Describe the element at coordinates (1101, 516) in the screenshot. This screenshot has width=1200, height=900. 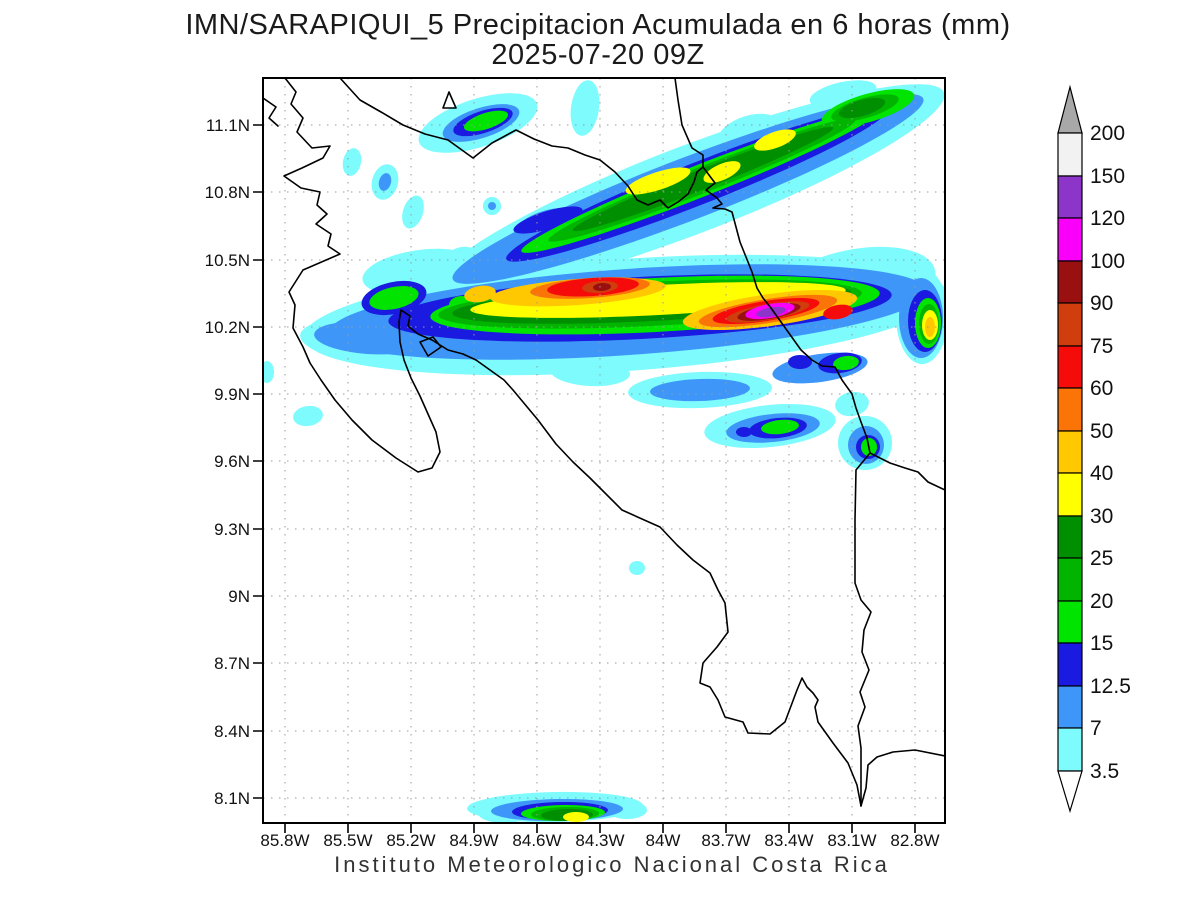
I see `colorbar-label: 30` at that location.